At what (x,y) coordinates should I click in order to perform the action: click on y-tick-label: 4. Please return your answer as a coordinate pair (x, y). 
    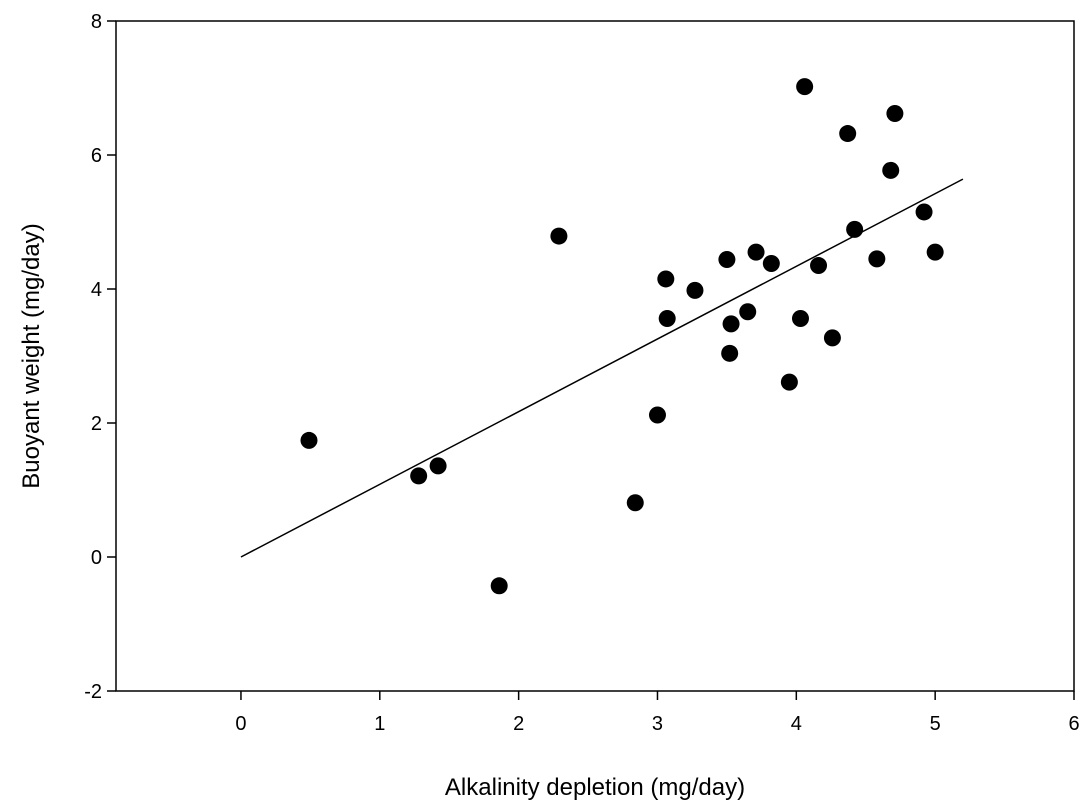
    Looking at the image, I should click on (96, 290).